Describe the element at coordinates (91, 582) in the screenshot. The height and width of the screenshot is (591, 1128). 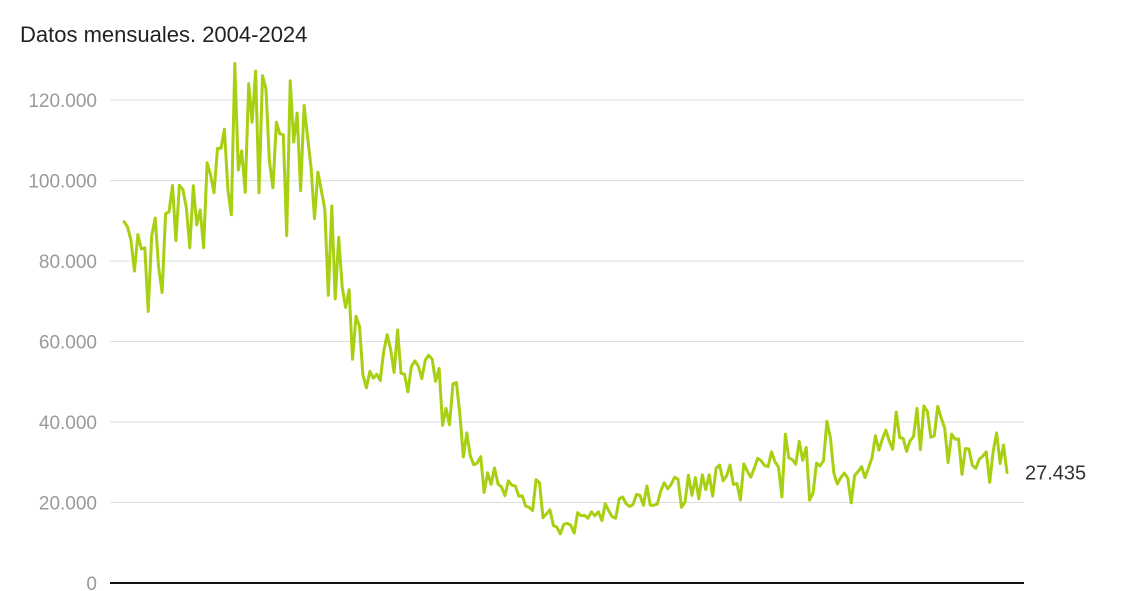
I see `y-tick-label: 0` at that location.